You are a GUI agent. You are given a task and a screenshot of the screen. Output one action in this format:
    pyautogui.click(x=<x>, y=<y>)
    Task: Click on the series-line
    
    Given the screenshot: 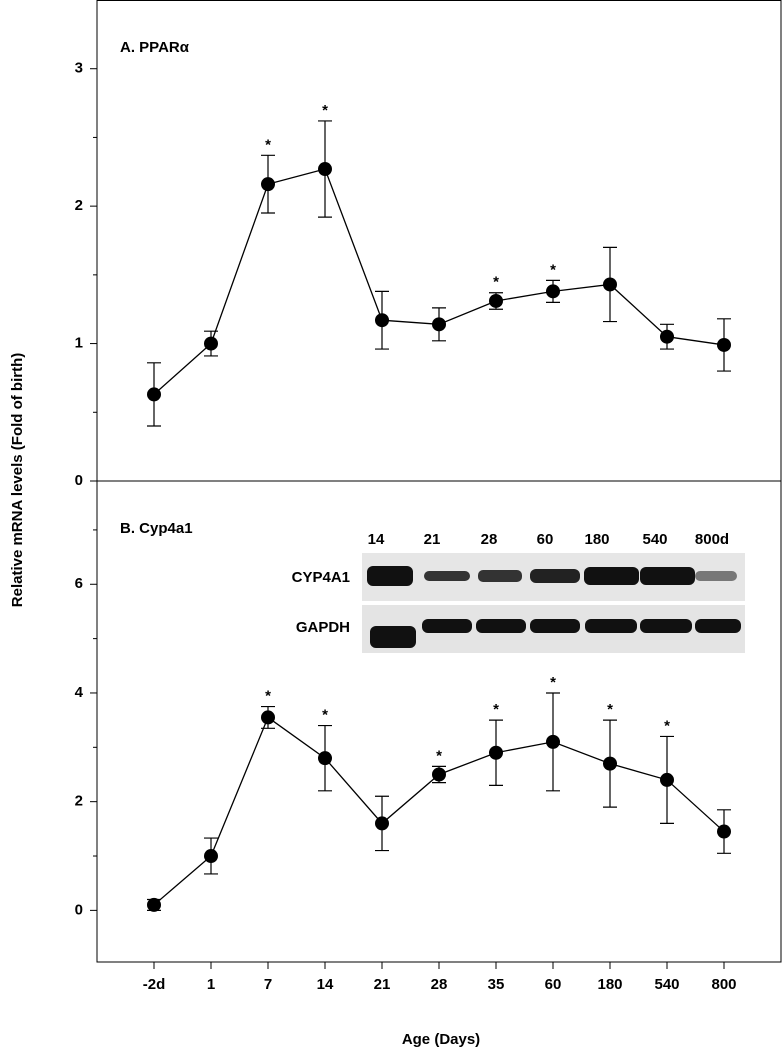 What is the action you would take?
    pyautogui.click(x=439, y=811)
    